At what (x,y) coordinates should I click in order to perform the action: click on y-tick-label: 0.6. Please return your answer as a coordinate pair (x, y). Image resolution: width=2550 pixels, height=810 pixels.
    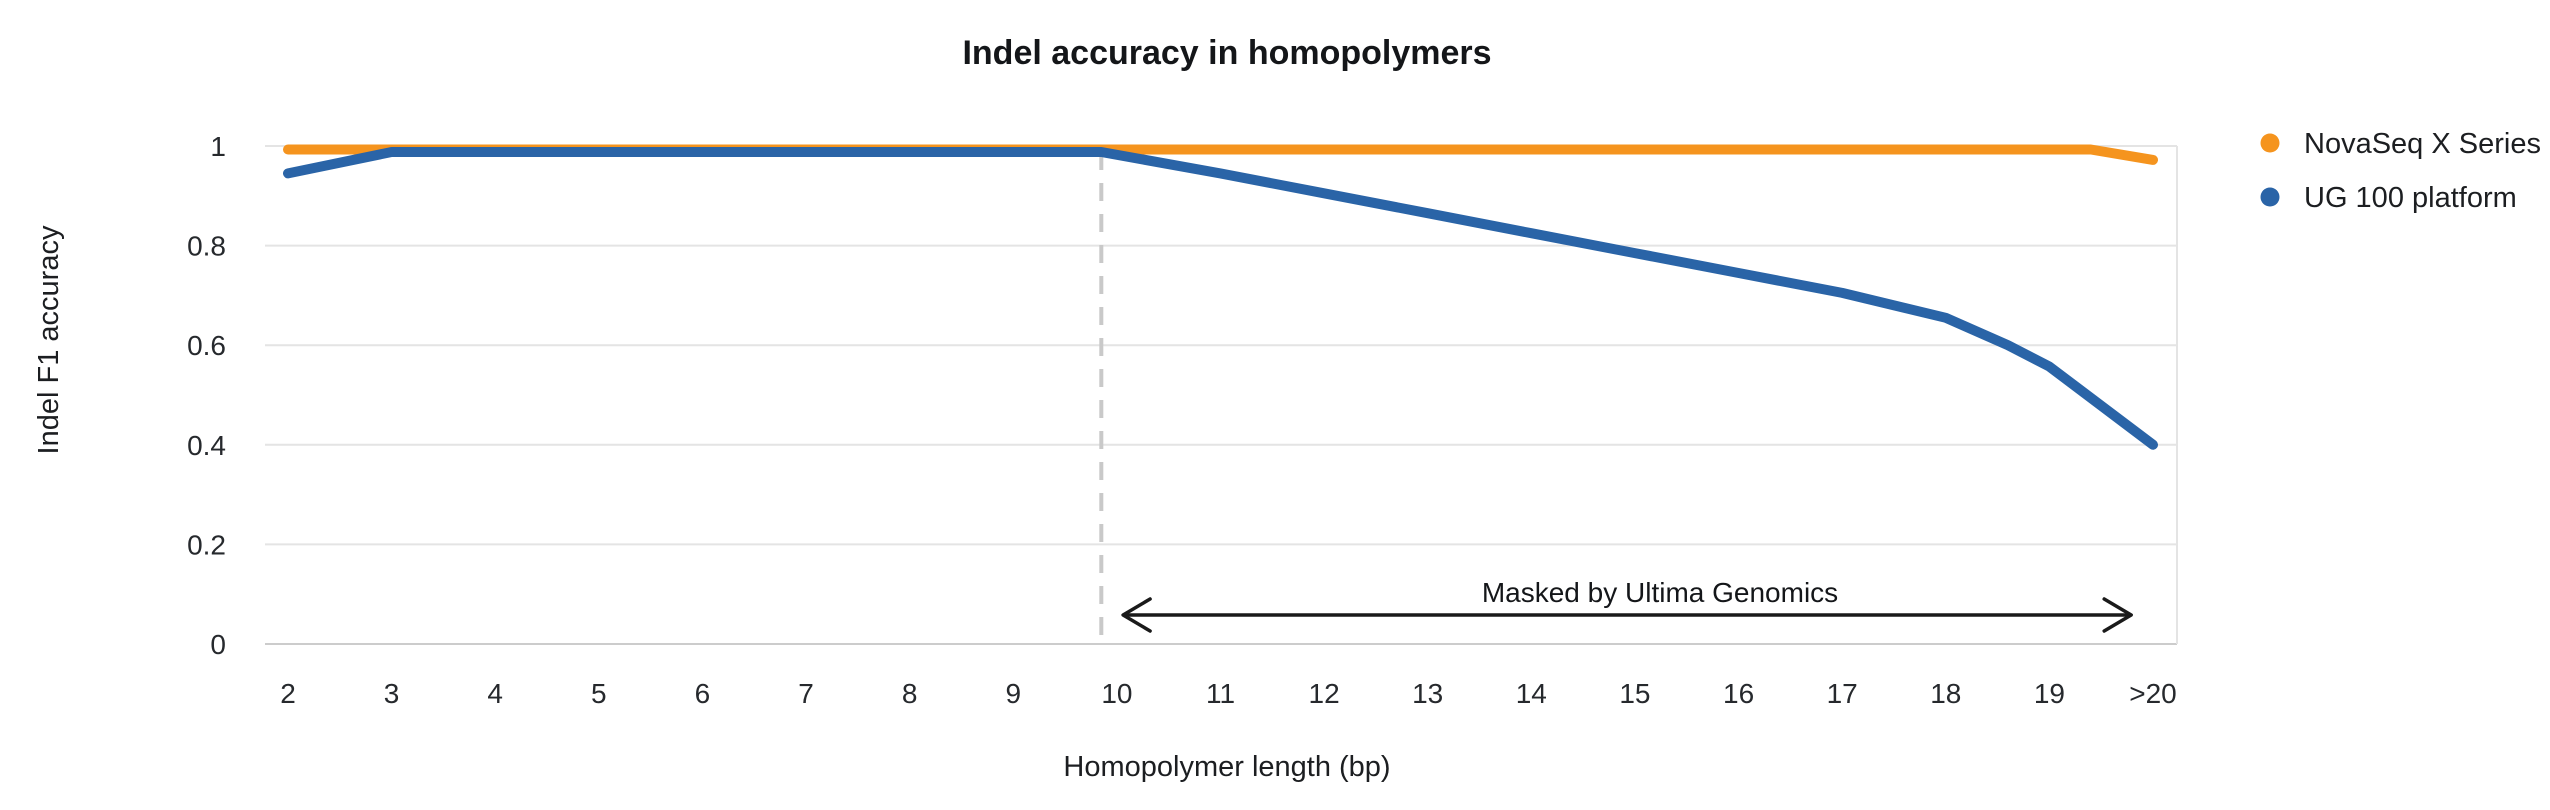
    Looking at the image, I should click on (206, 345).